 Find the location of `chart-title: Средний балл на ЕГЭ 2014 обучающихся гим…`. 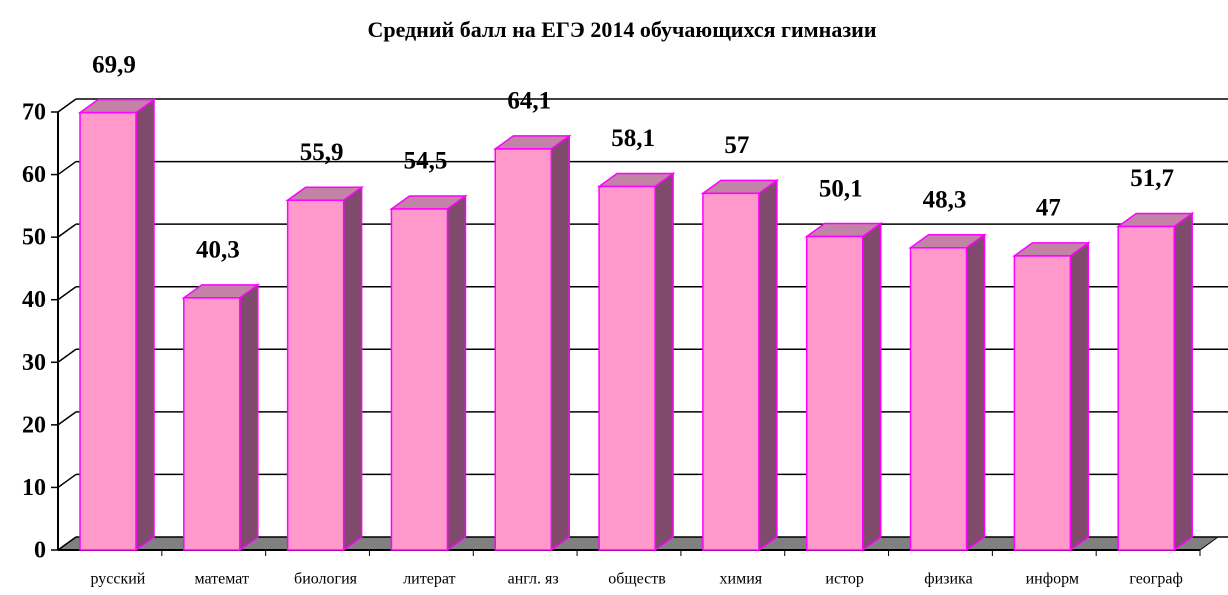

chart-title: Средний балл на ЕГЭ 2014 обучающихся гим… is located at coordinates (621, 29).